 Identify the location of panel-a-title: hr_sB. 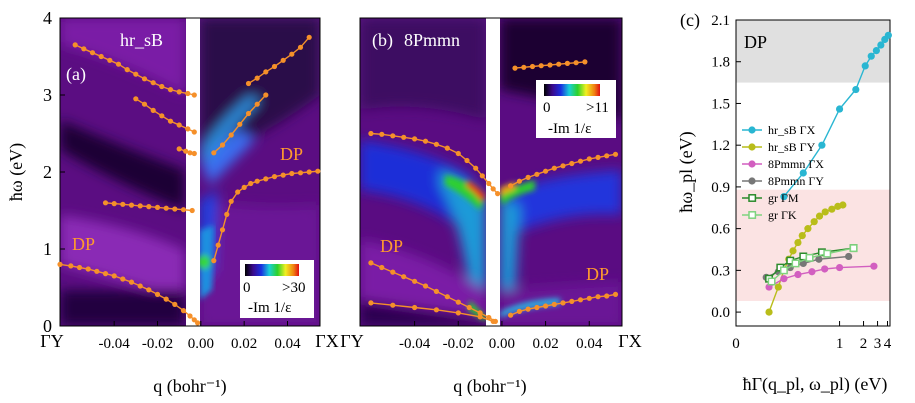
(141, 40).